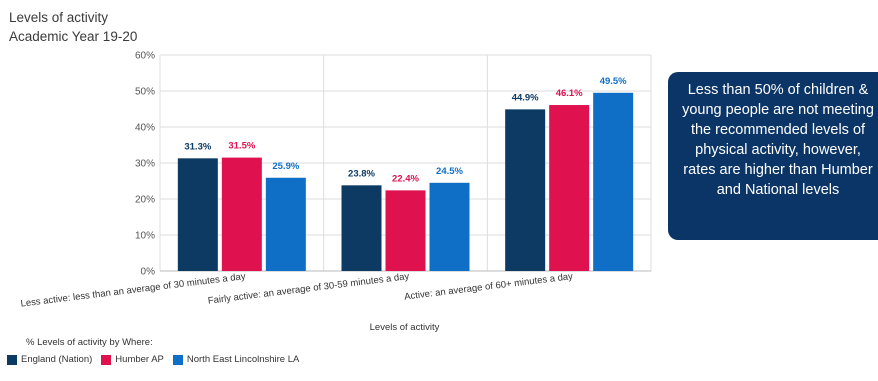 The image size is (878, 381). I want to click on y-tick-label: 60%, so click(145, 56).